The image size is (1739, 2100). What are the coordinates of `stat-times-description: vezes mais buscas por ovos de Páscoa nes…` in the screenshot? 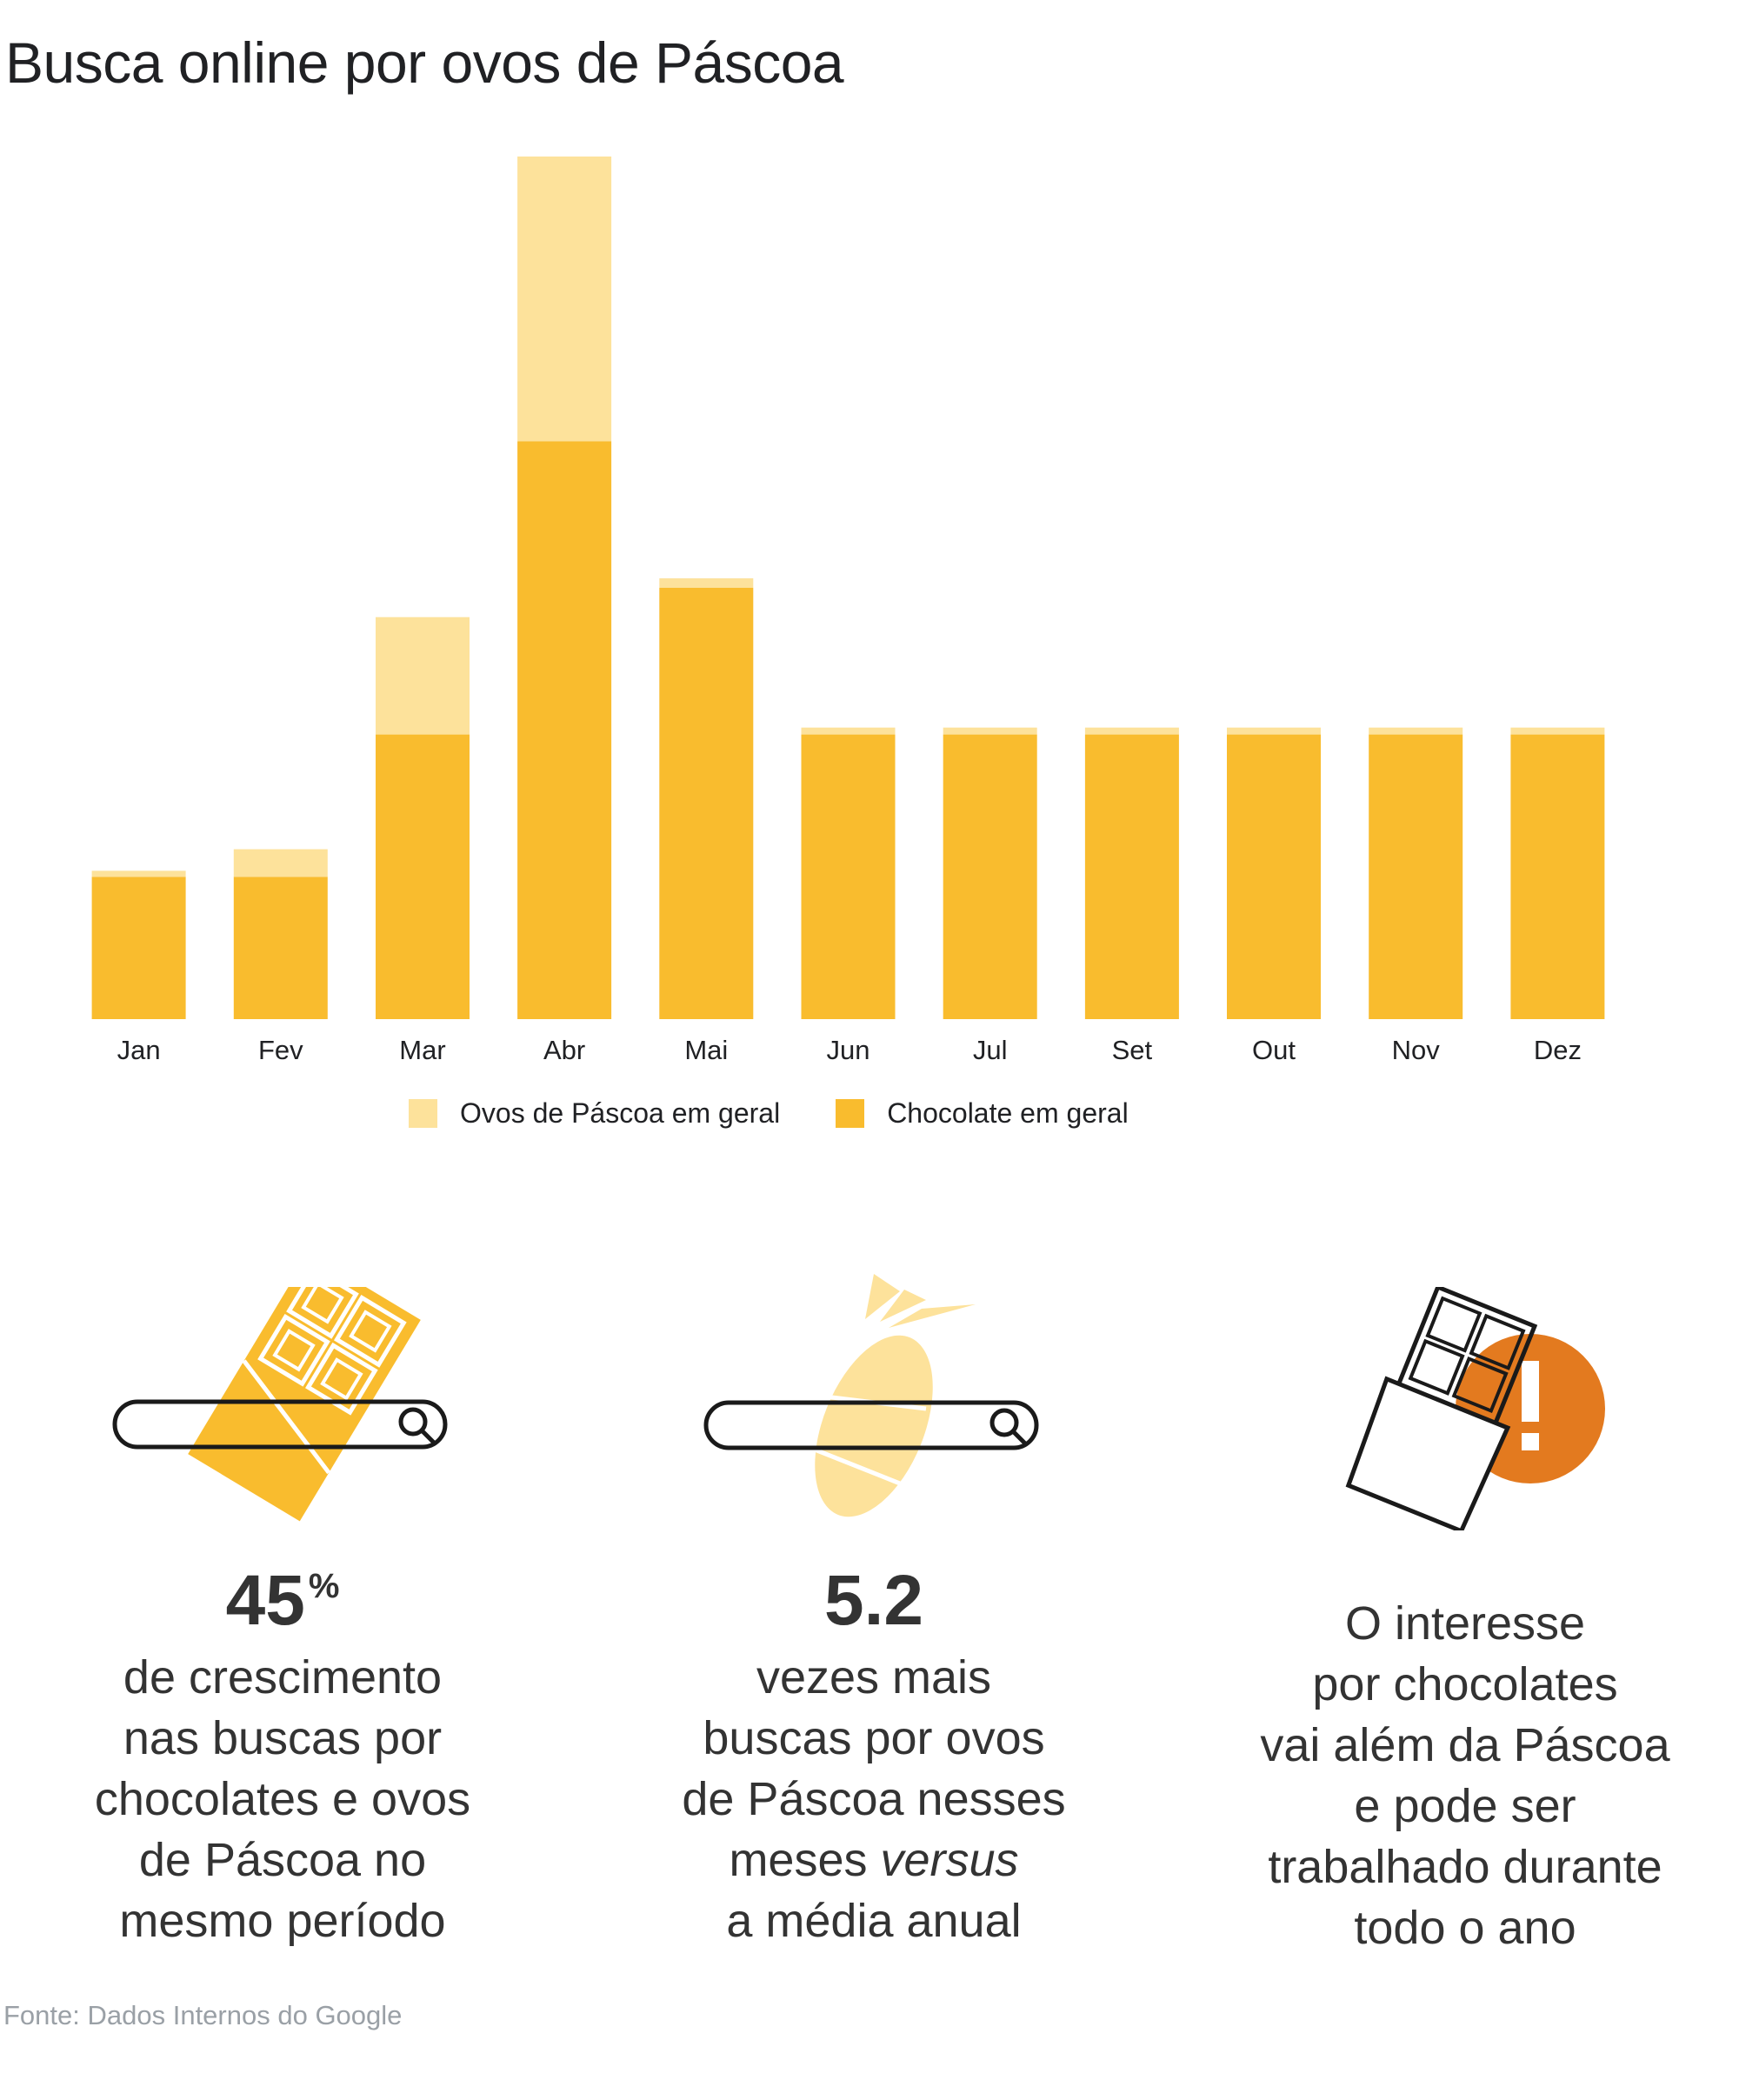 It's located at (873, 1799).